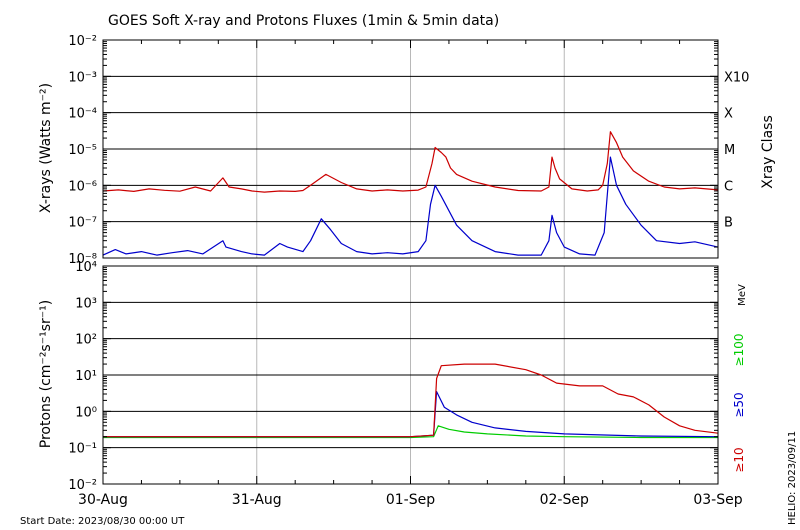  What do you see at coordinates (82, 485) in the screenshot?
I see `proton-y-tick-label: 10⁻²` at bounding box center [82, 485].